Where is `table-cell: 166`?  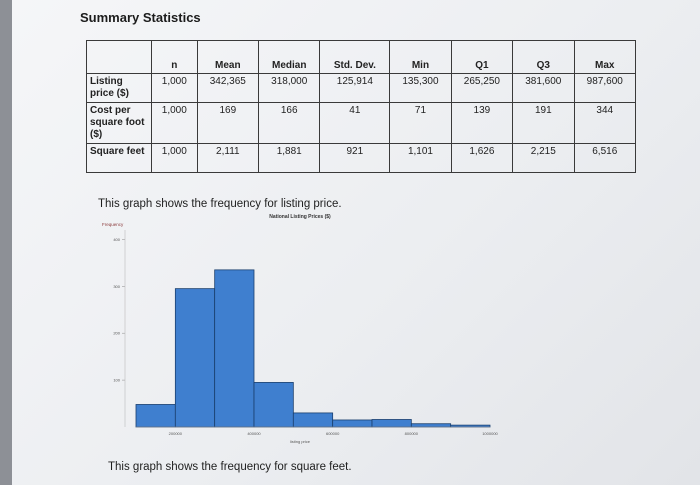 table-cell: 166 is located at coordinates (289, 123).